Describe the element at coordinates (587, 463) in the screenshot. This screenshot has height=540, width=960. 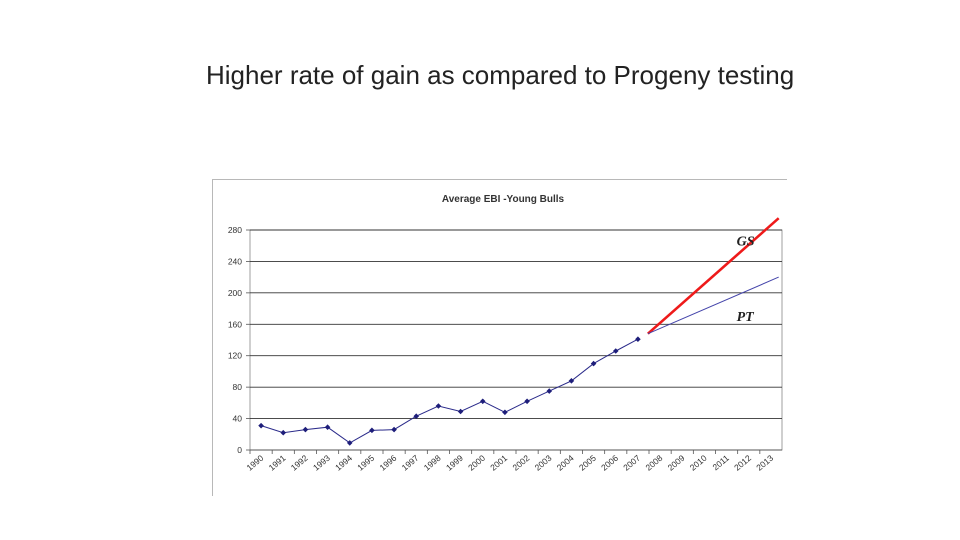
I see `x-tick-label: 2005` at that location.